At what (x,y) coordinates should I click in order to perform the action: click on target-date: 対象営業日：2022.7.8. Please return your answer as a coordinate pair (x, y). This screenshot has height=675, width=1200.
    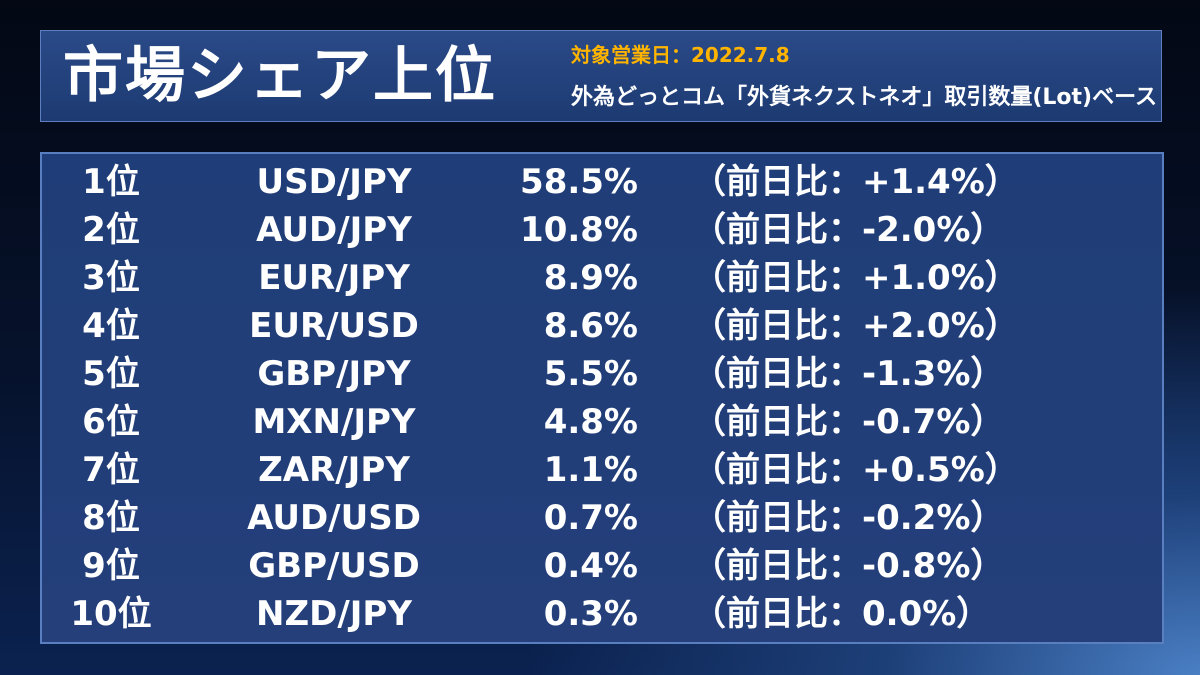
    Looking at the image, I should click on (680, 55).